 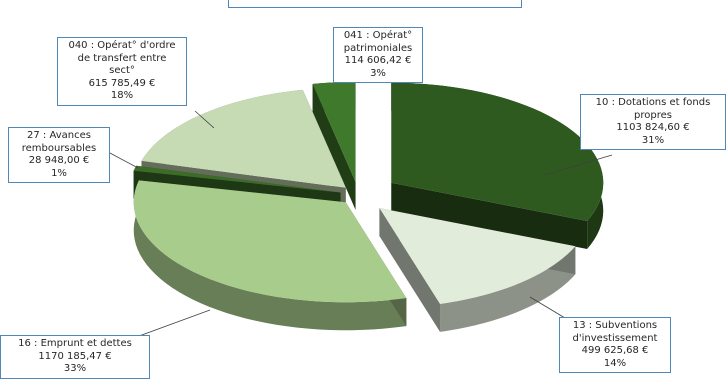 I want to click on label-10-value: 1103 824,60 €, so click(x=653, y=127).